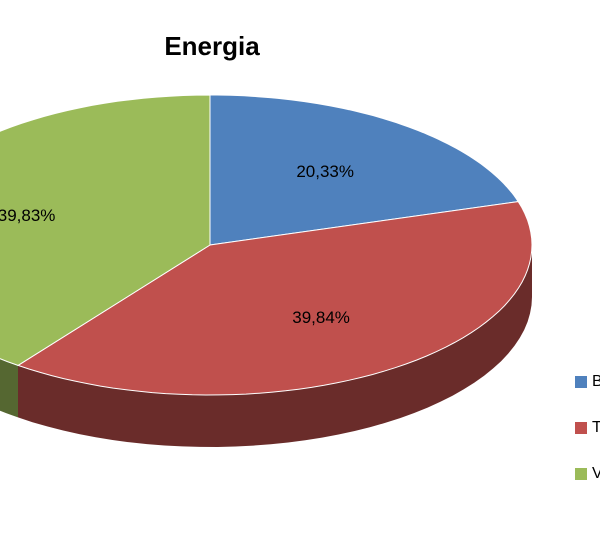  I want to click on data-label: 39,84%, so click(321, 317).